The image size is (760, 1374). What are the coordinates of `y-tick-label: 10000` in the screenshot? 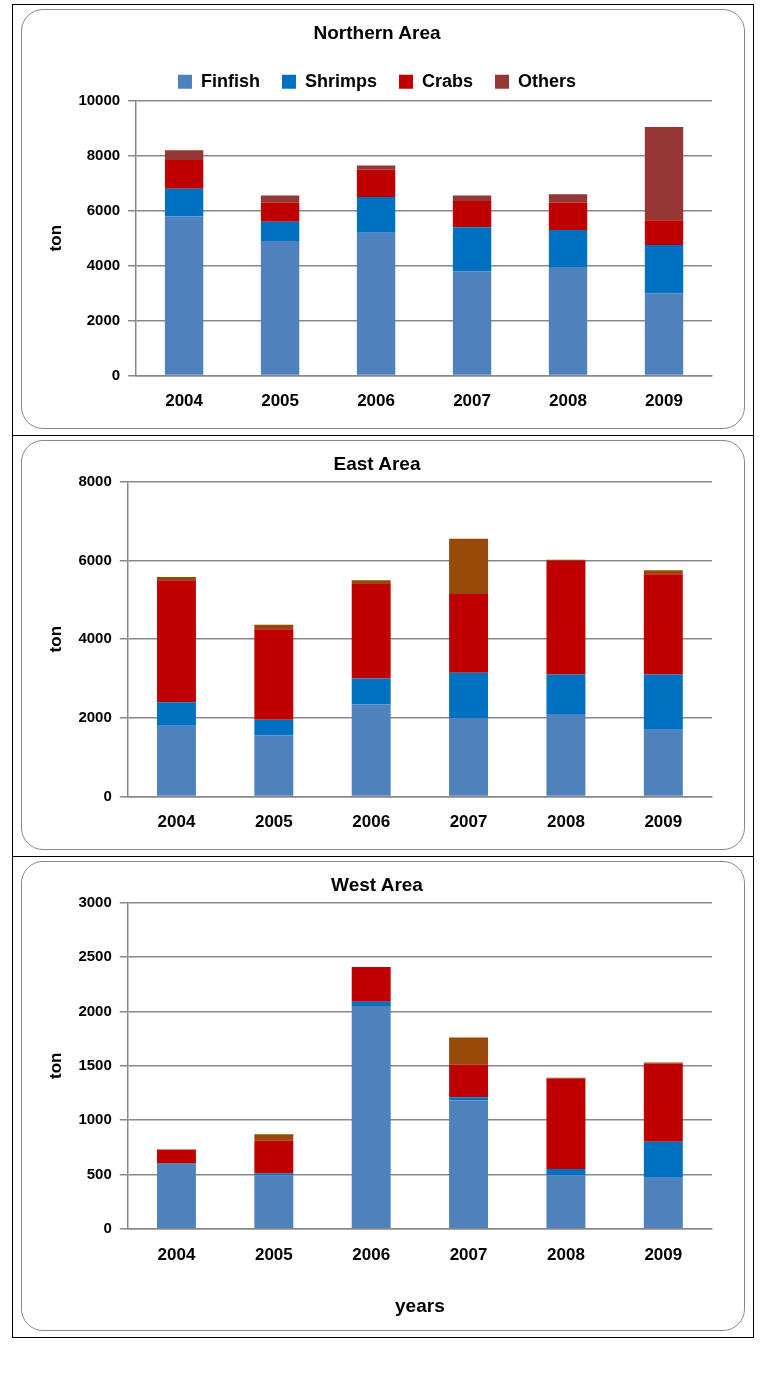 It's located at (99, 99).